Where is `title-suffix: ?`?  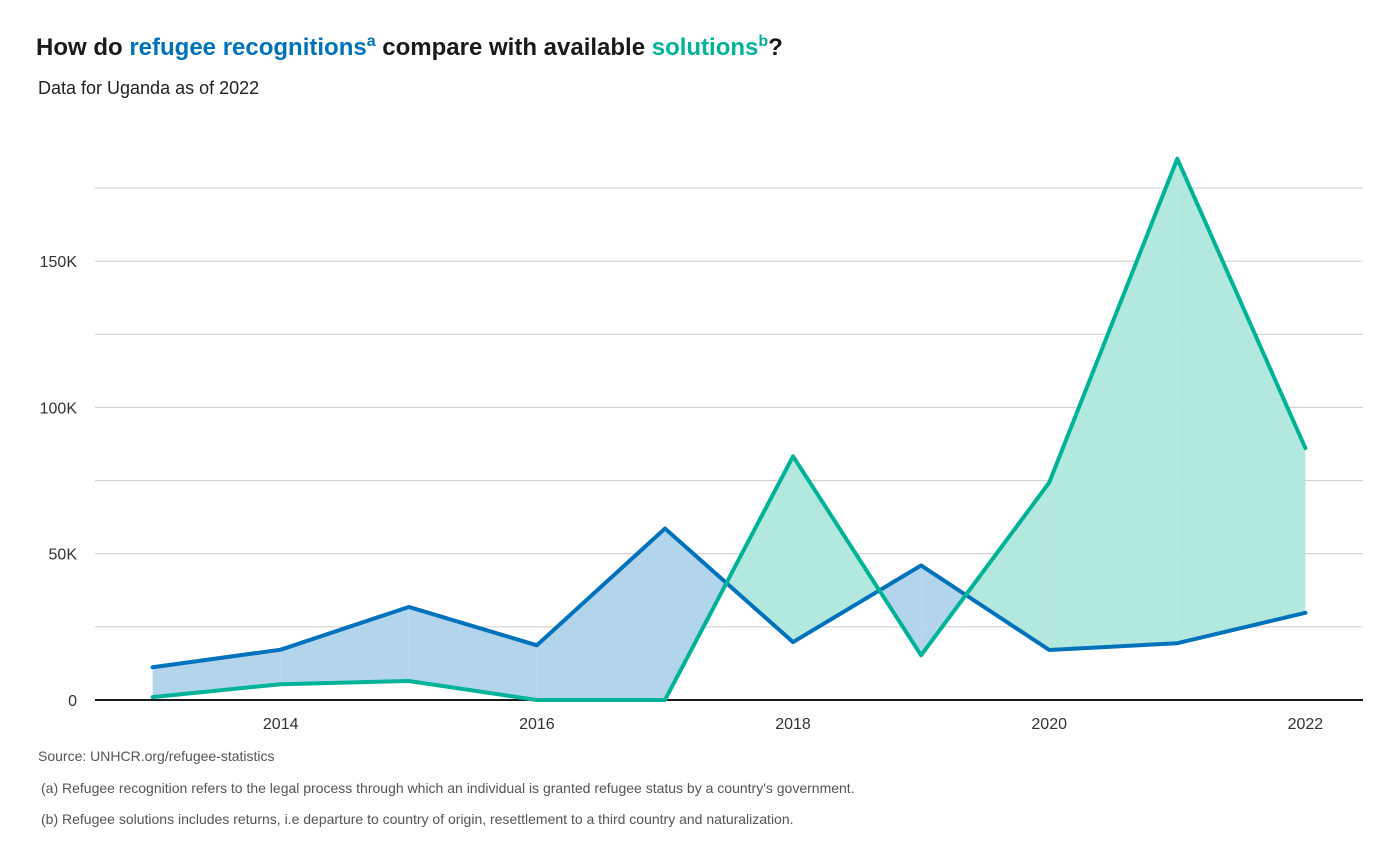 title-suffix: ? is located at coordinates (775, 47).